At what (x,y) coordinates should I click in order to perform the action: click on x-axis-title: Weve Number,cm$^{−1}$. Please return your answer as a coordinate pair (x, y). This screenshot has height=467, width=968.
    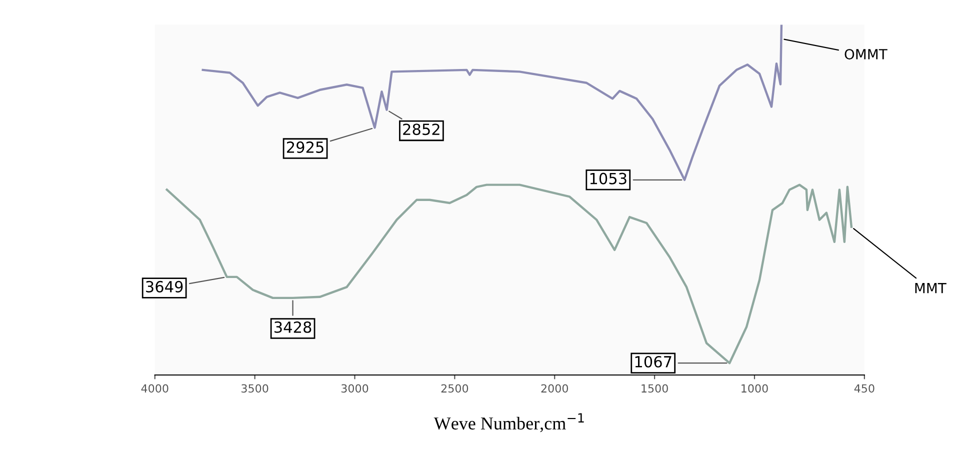
    Looking at the image, I should click on (509, 422).